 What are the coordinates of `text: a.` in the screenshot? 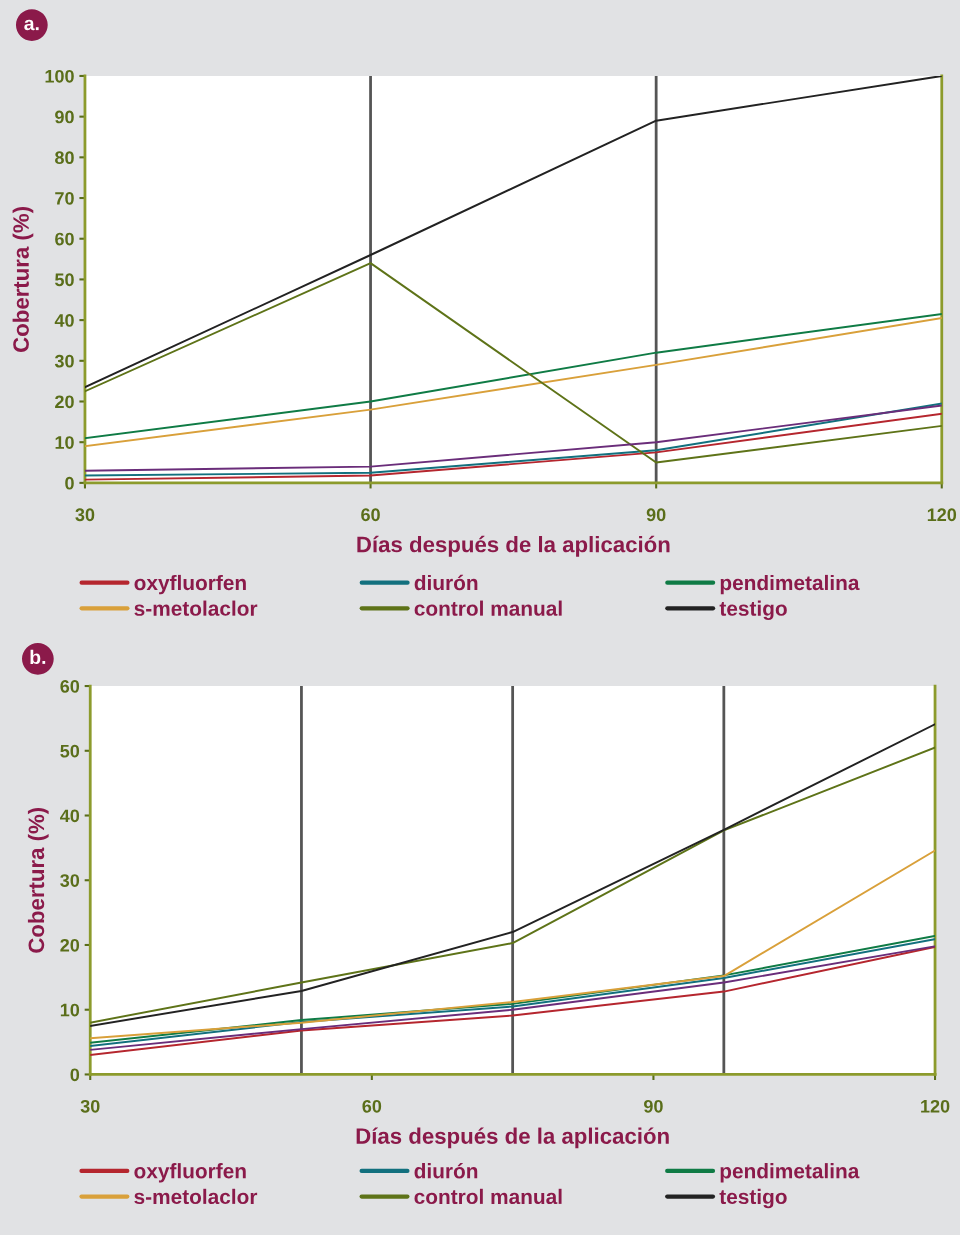 It's located at (31, 25).